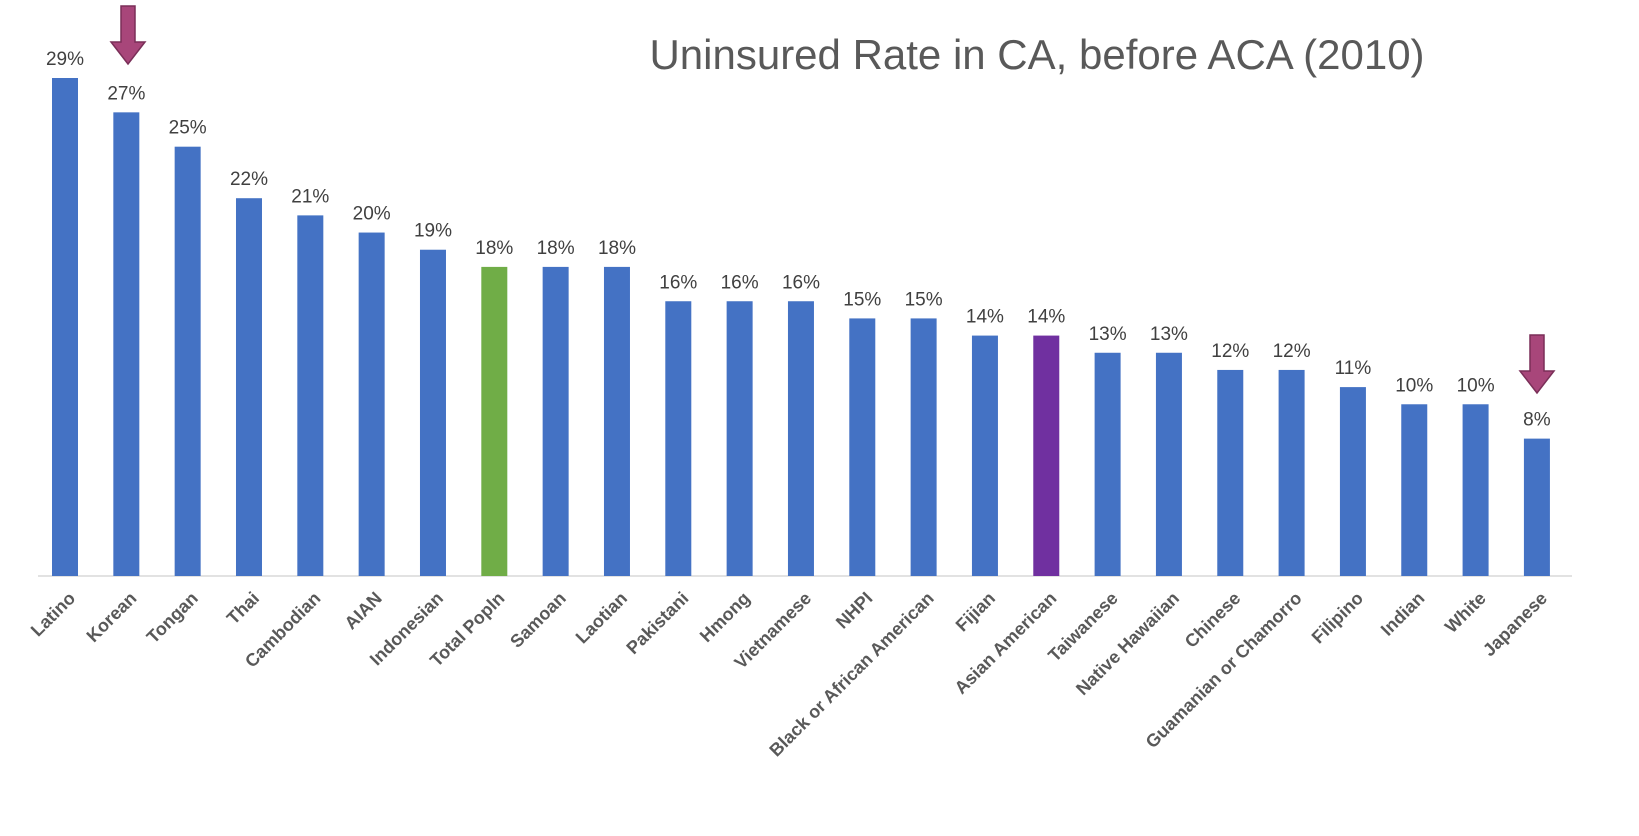 Image resolution: width=1639 pixels, height=836 pixels. I want to click on x-tick-label: Tongan, so click(172, 617).